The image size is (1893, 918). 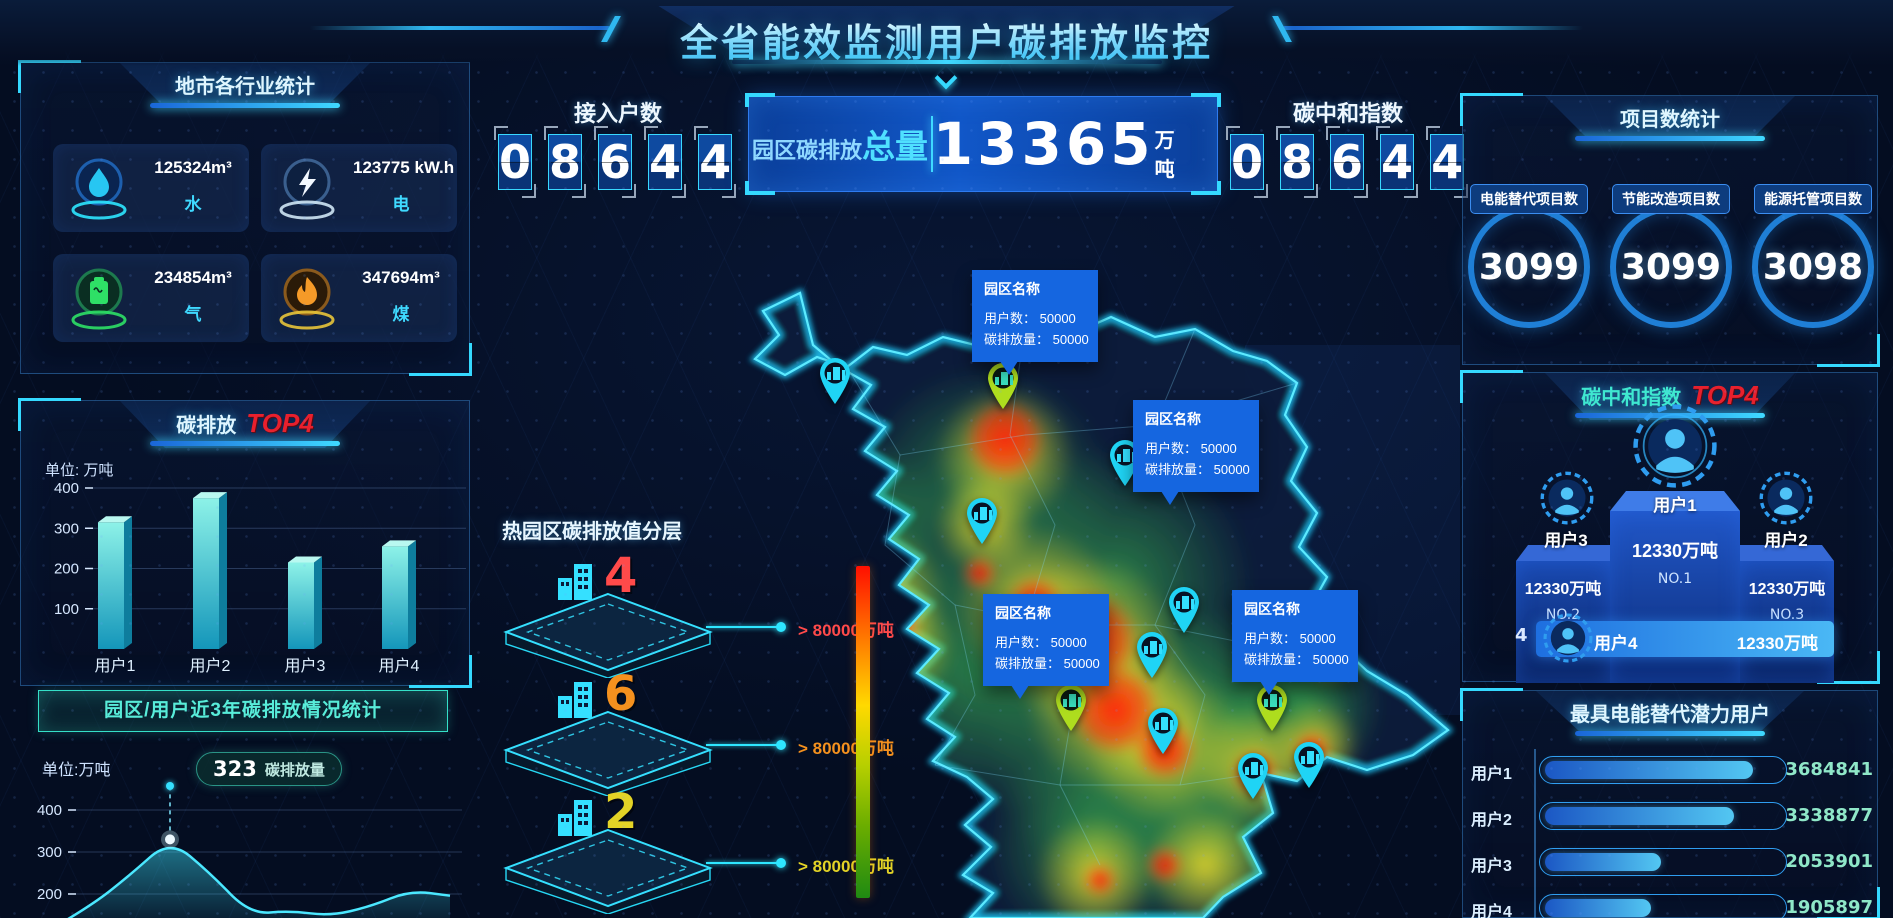 I want to click on emission-top4-unit: 单位: 万吨, so click(x=79, y=470).